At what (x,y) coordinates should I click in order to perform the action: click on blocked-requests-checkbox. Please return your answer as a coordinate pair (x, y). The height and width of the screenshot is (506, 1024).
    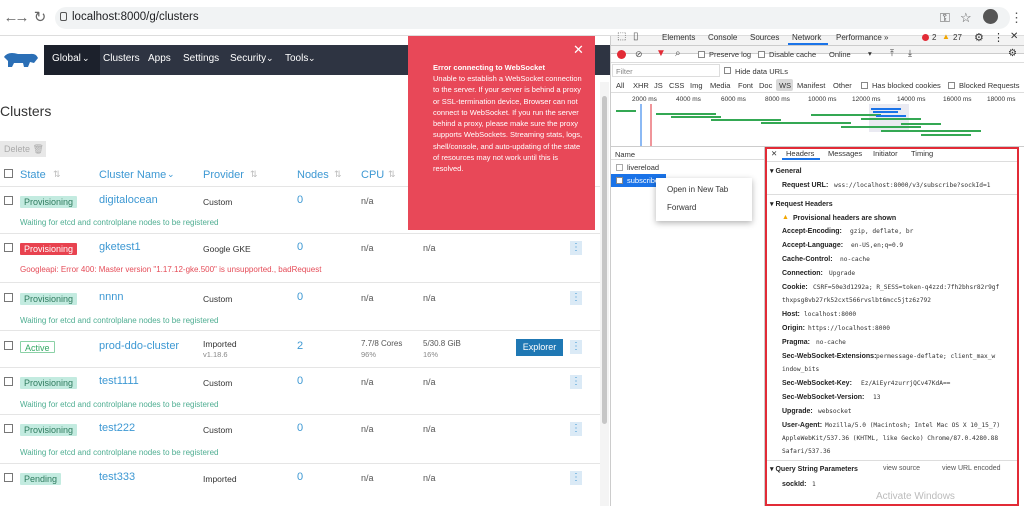
    Looking at the image, I should click on (951, 85).